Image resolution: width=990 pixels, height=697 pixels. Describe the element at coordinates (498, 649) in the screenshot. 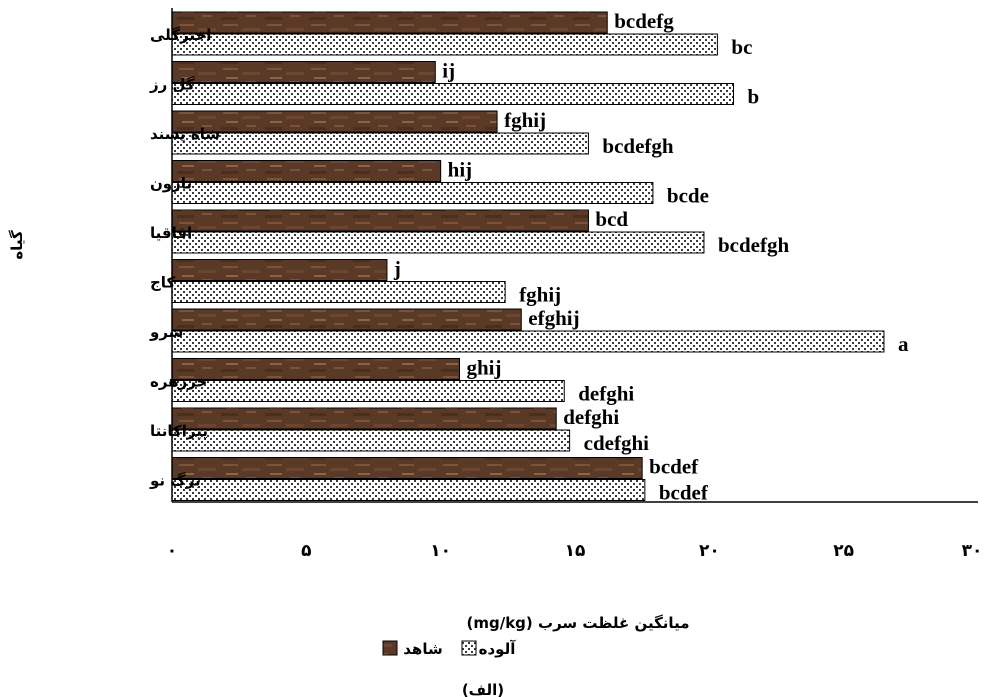

I see `legend-label-polluted: آلوده` at that location.